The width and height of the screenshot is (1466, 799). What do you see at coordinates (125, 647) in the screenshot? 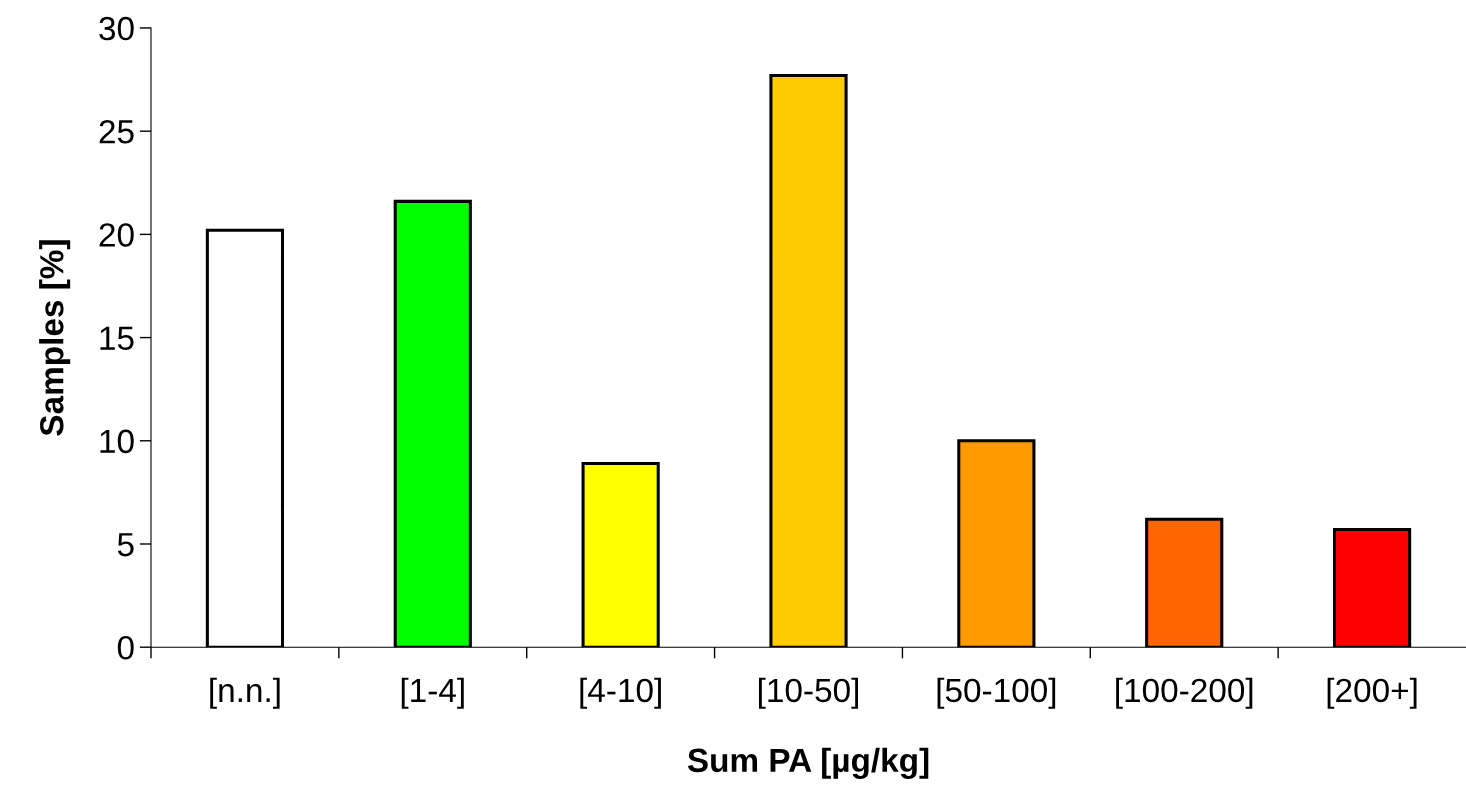
I see `y-tick-label: 0` at bounding box center [125, 647].